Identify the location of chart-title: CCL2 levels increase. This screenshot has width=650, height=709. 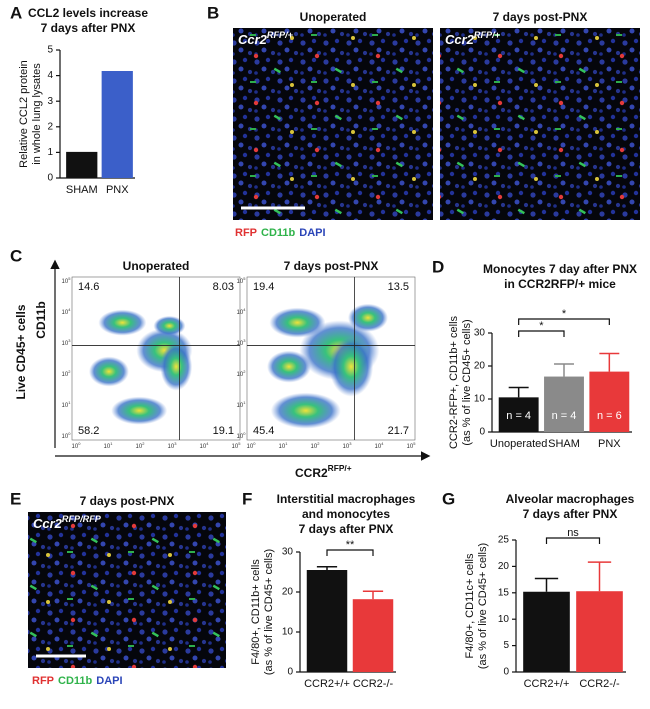
(88, 13).